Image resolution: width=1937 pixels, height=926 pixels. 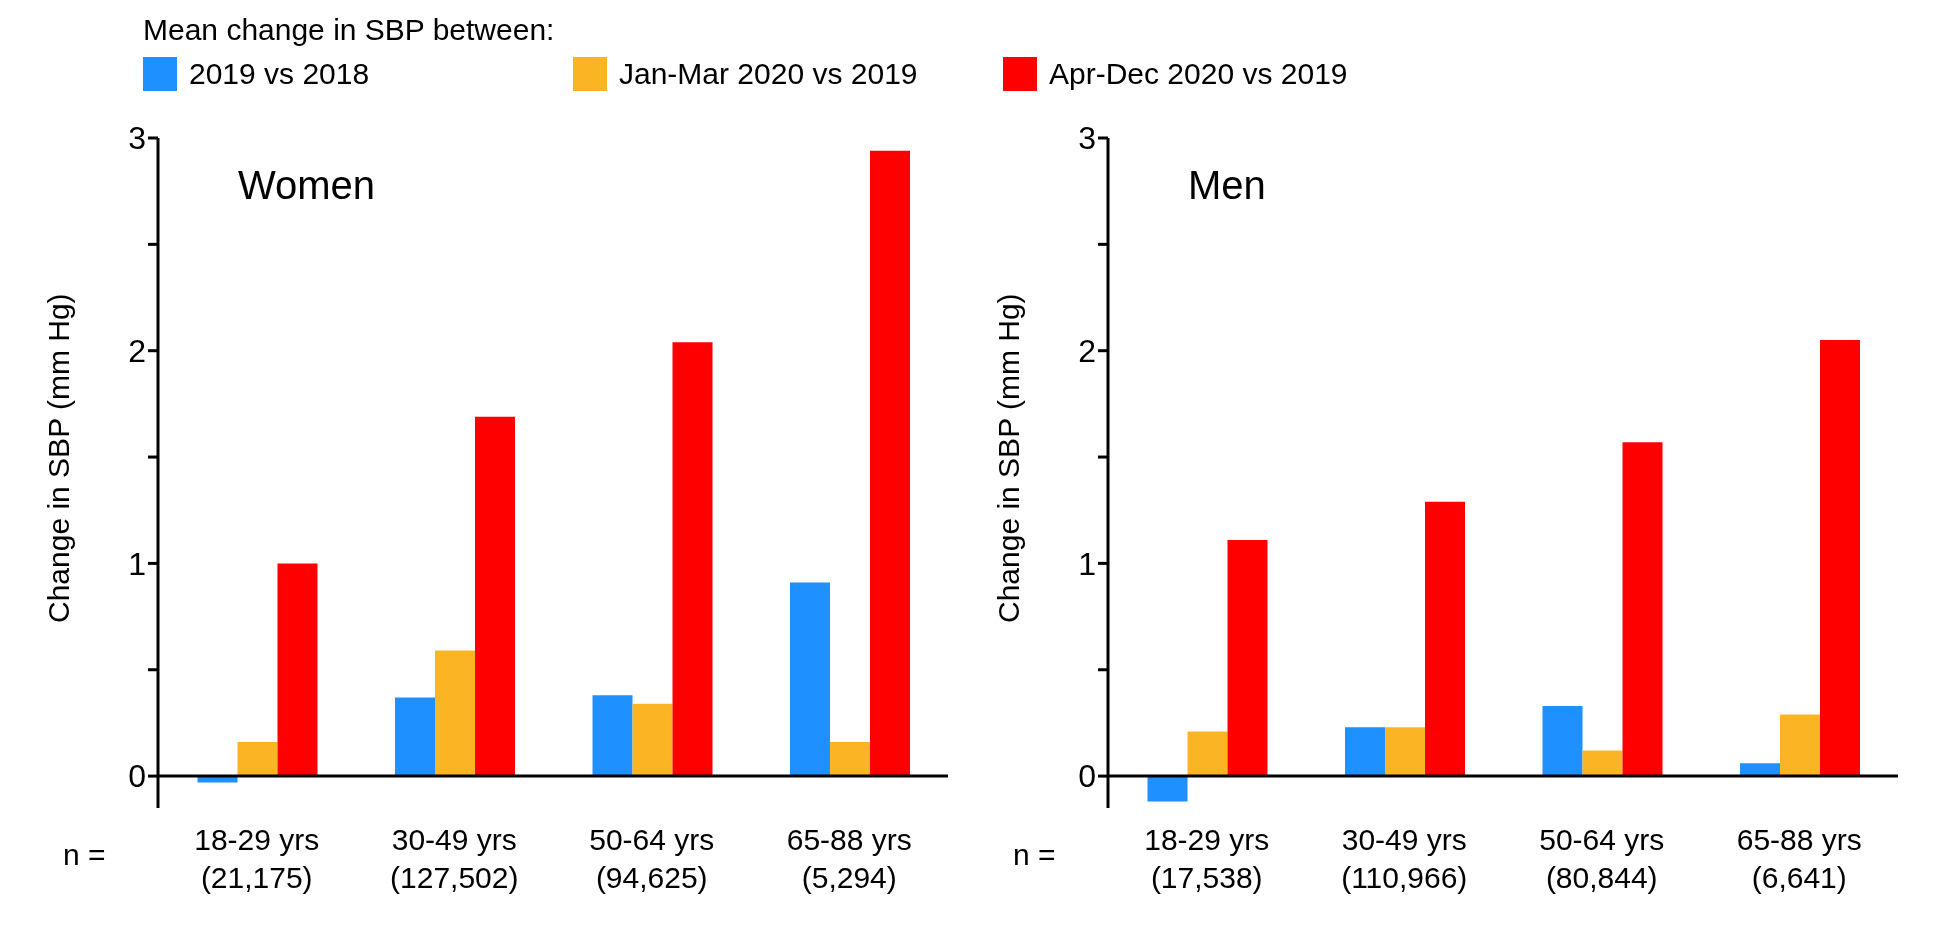 I want to click on x-tick-label: 50-64 yrs (80,844), so click(x=1602, y=858).